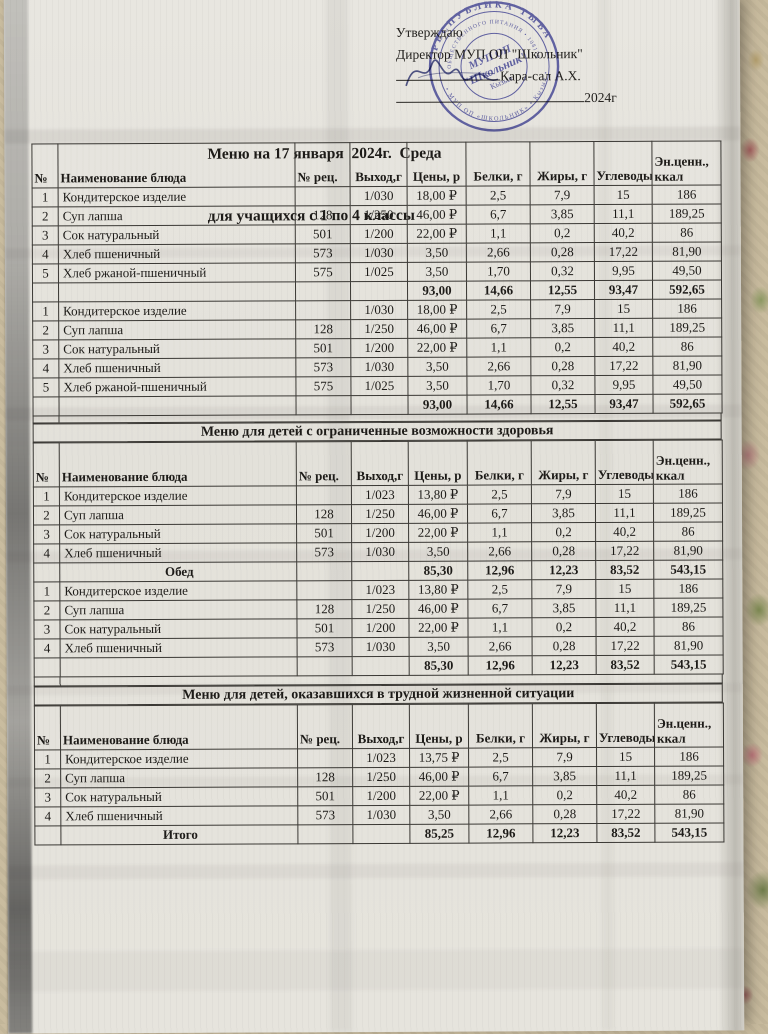  I want to click on stamp-outer-ring, so click(494, 66).